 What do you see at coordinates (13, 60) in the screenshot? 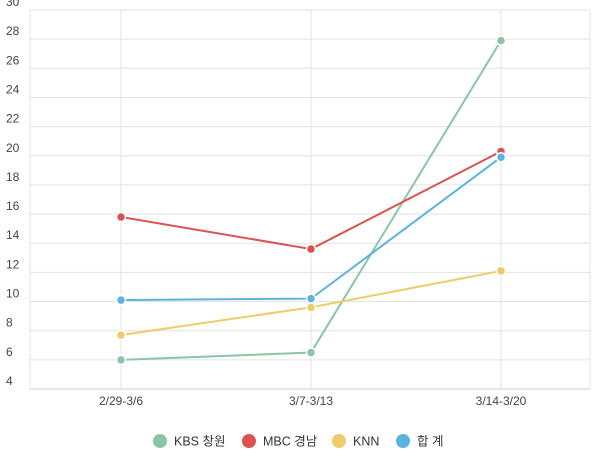
I see `y-tick-label: 26` at bounding box center [13, 60].